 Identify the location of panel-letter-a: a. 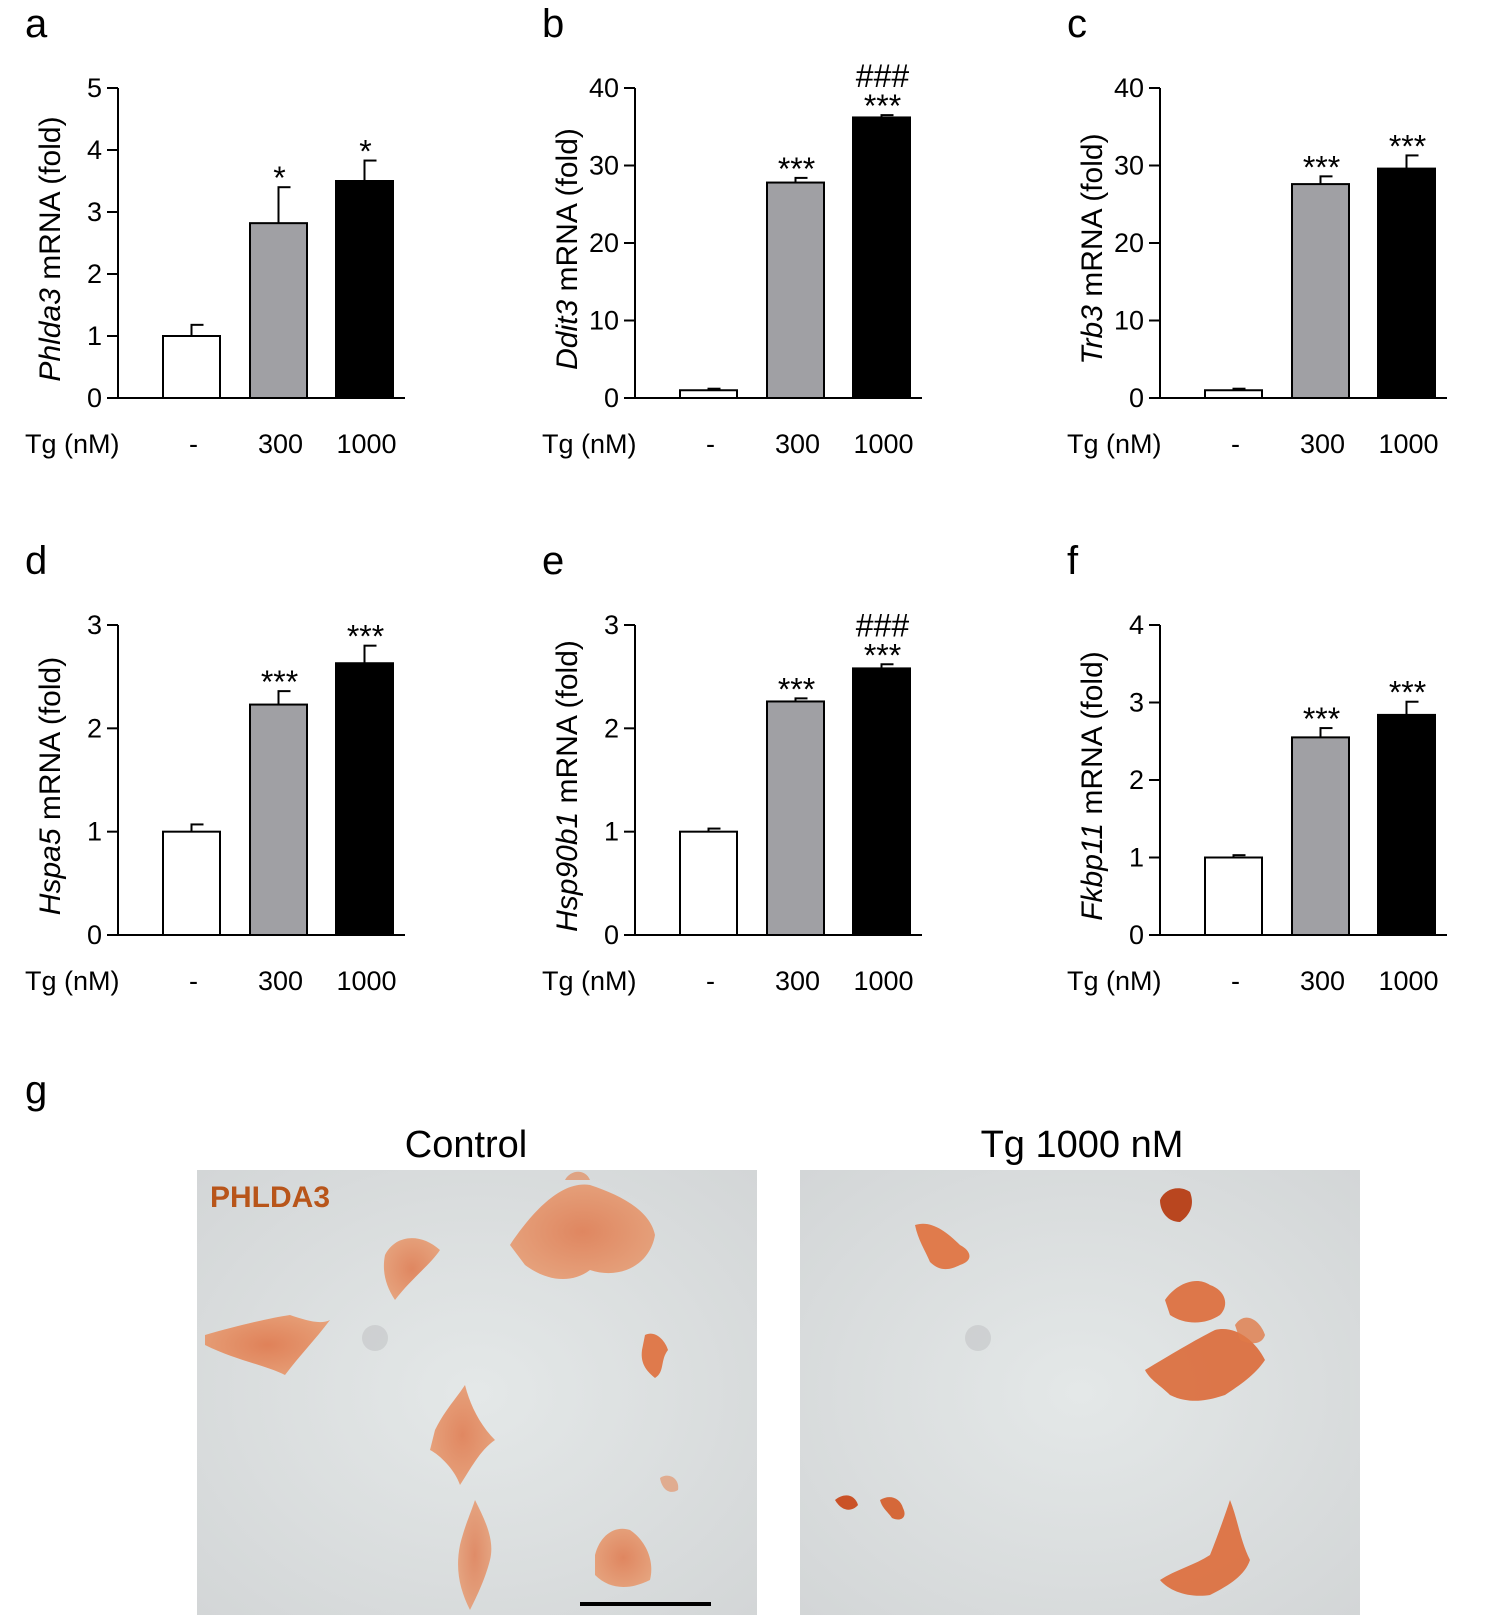
(36, 24).